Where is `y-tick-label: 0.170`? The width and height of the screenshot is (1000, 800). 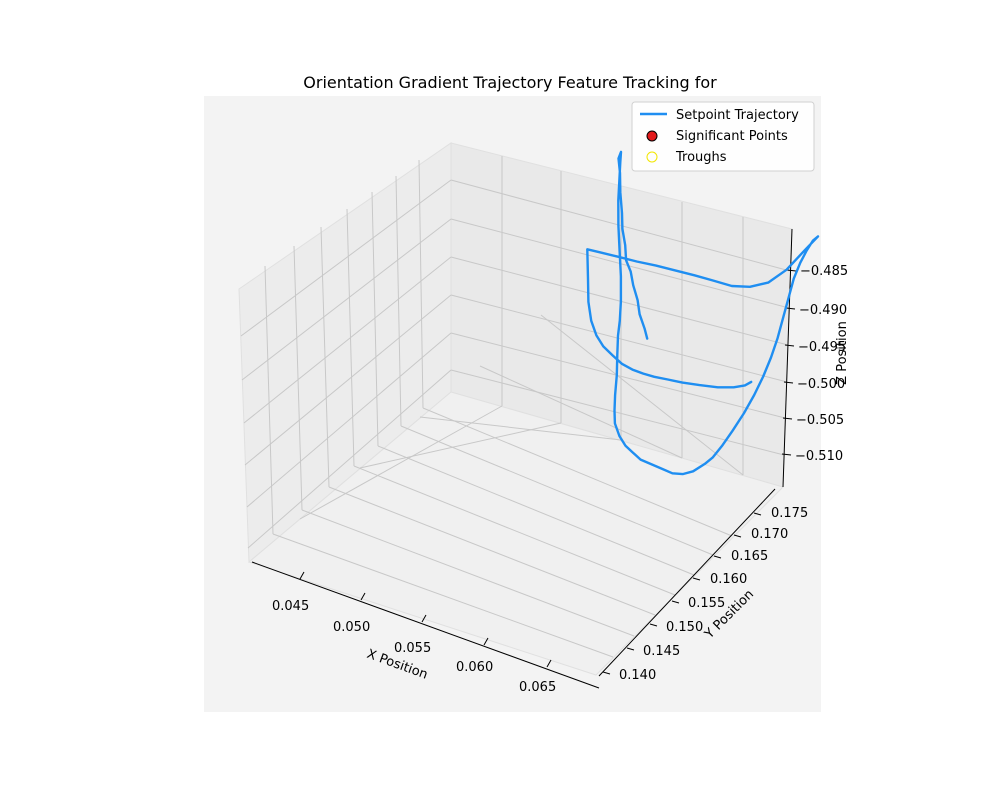 y-tick-label: 0.170 is located at coordinates (769, 534).